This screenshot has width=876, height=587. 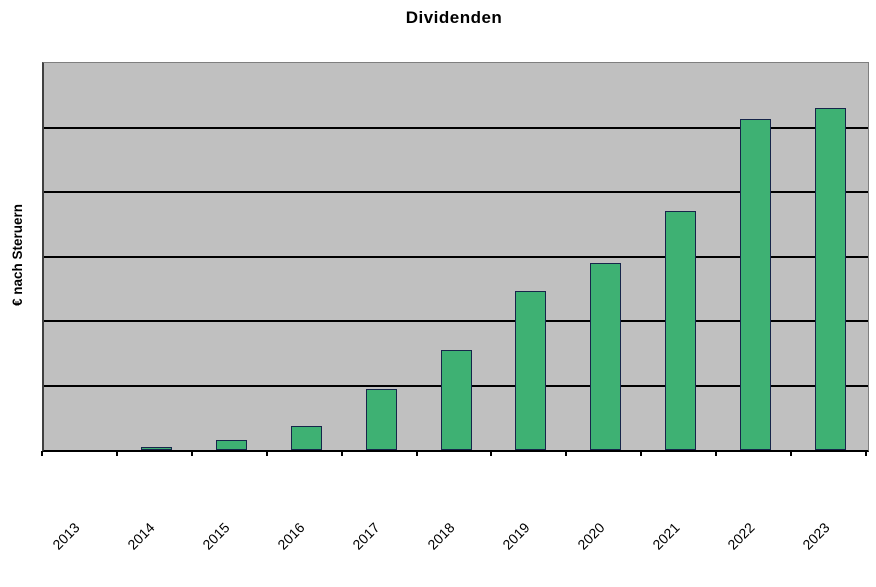 What do you see at coordinates (17, 255) in the screenshot?
I see `y-axis-label: € nach Steruern` at bounding box center [17, 255].